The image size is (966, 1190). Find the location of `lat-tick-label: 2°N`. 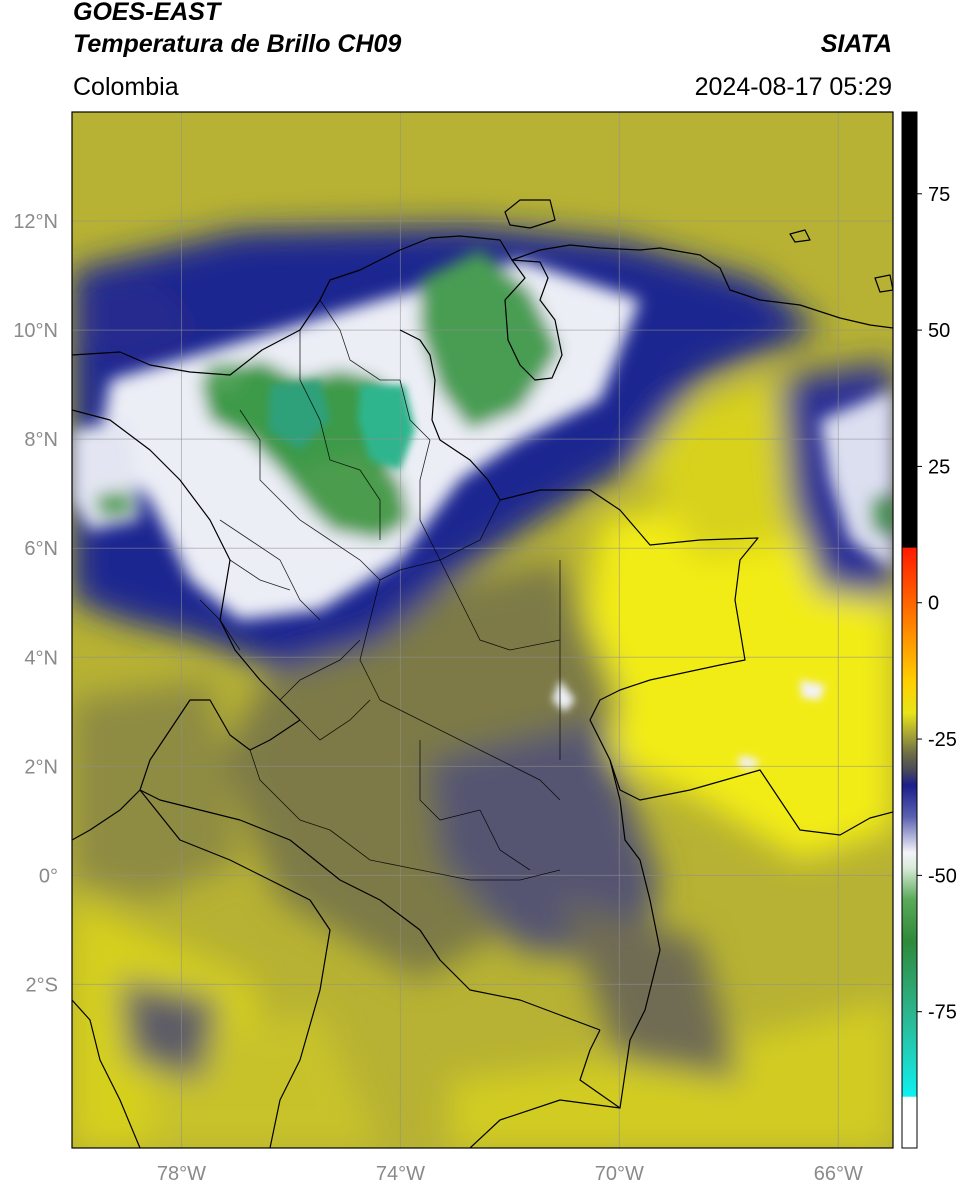

lat-tick-label: 2°N is located at coordinates (41, 767).